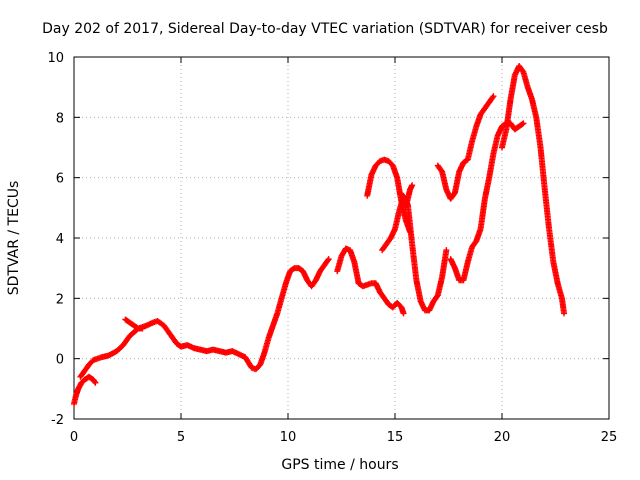 This screenshot has height=480, width=640. What do you see at coordinates (57, 420) in the screenshot?
I see `y-tick-label: -2` at bounding box center [57, 420].